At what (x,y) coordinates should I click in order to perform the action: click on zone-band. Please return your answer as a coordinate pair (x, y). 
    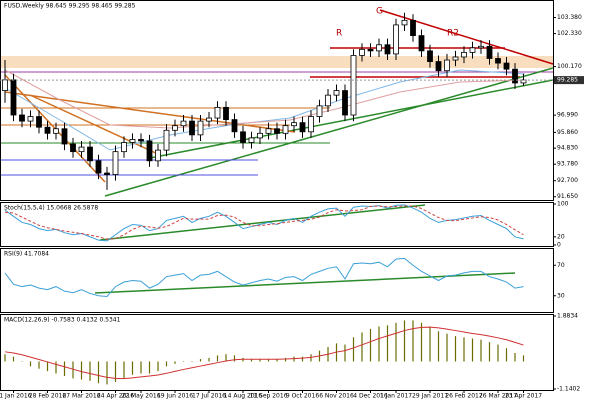
    Looking at the image, I should click on (276, 62).